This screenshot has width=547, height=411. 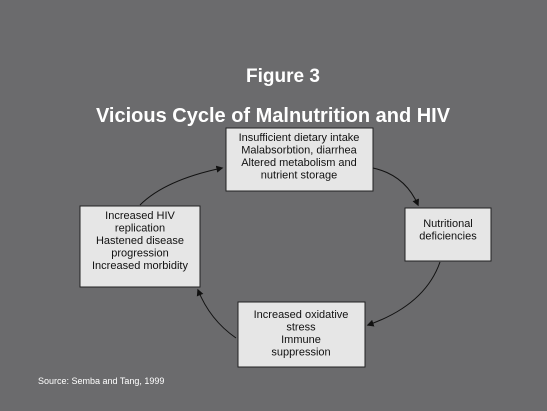 I want to click on node-label: Increased HIV, so click(x=140, y=216).